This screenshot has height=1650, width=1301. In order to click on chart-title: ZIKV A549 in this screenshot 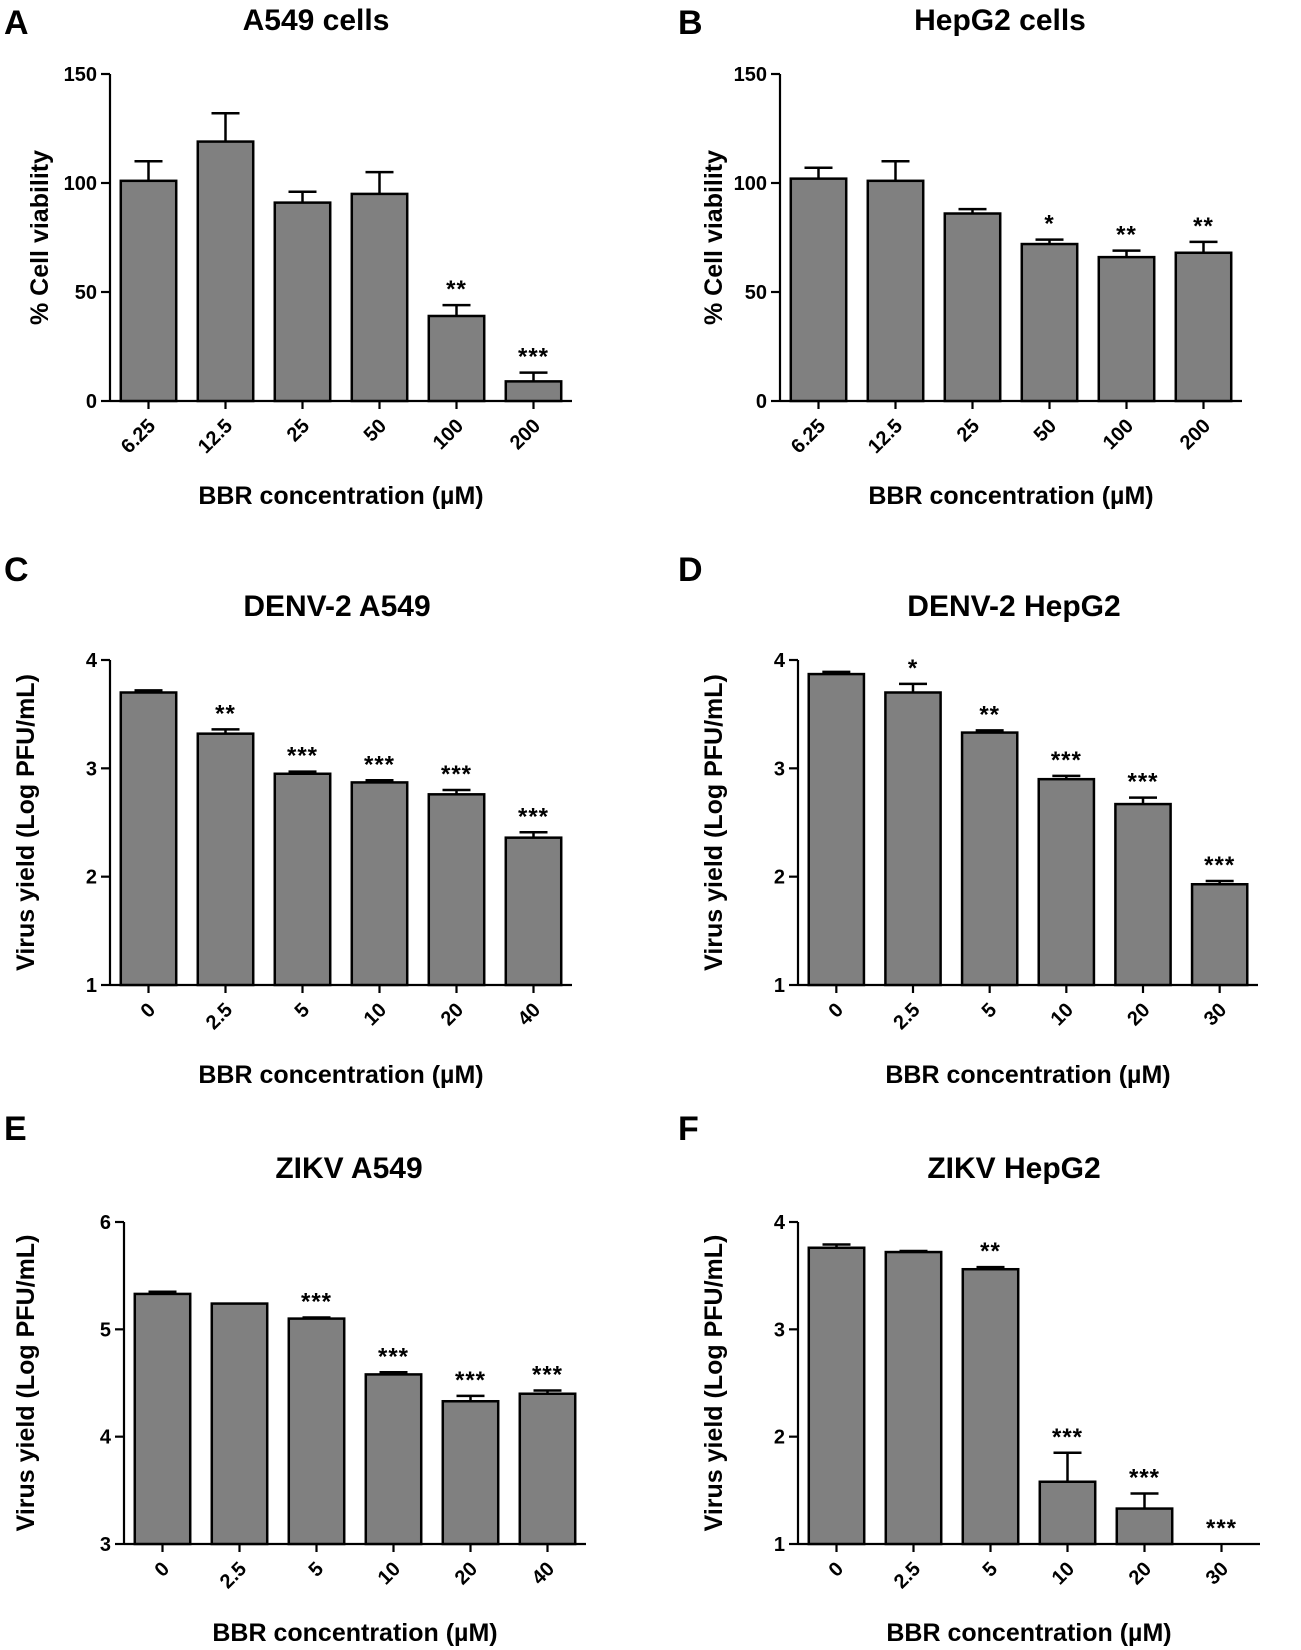, I will do `click(348, 1168)`.